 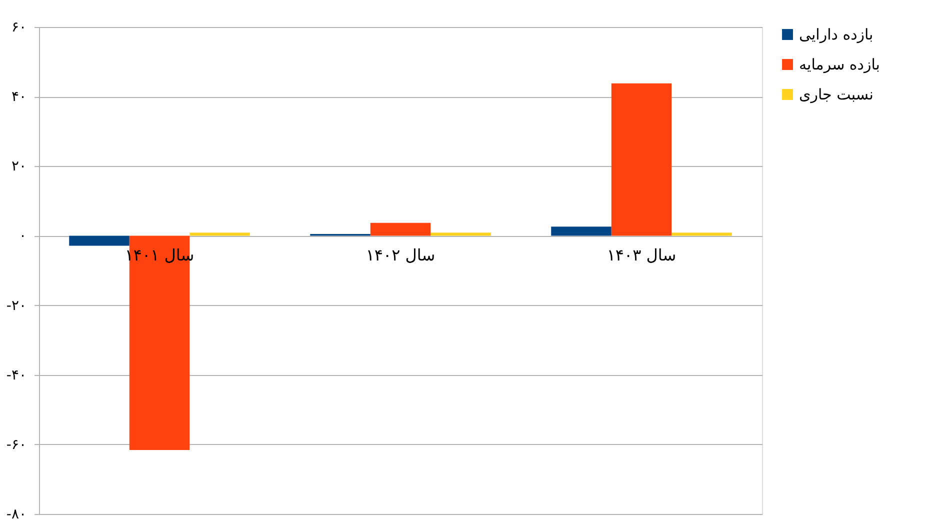 I want to click on y-tick-label: -۸۰, so click(x=16, y=514).